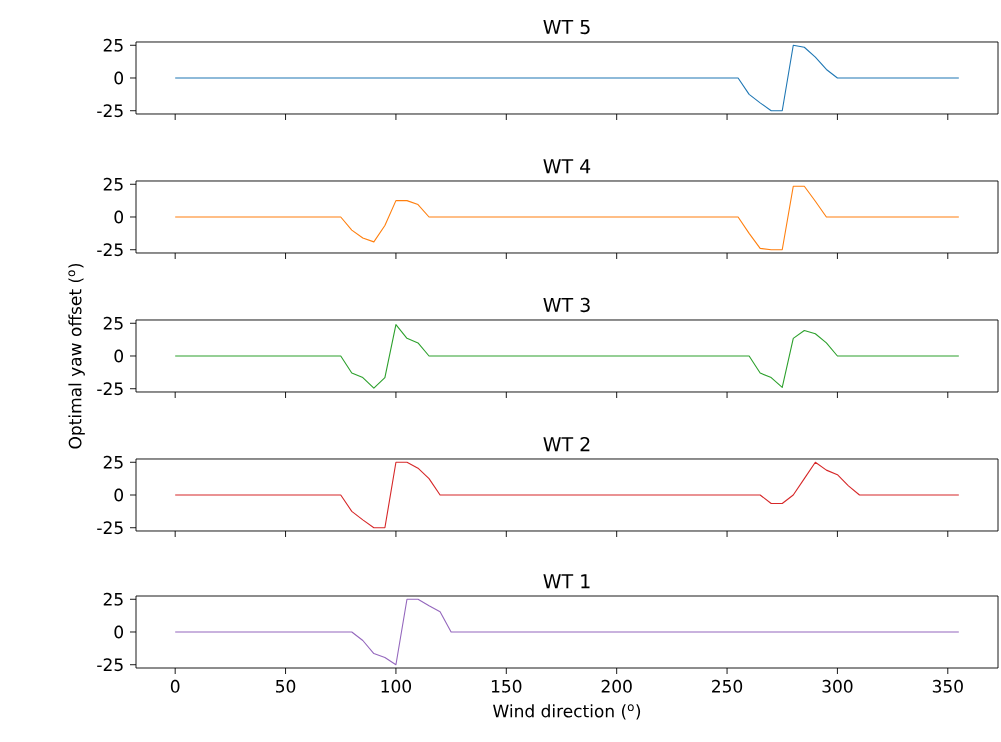 The height and width of the screenshot is (742, 1001). I want to click on chart-title: WT 3, so click(566, 305).